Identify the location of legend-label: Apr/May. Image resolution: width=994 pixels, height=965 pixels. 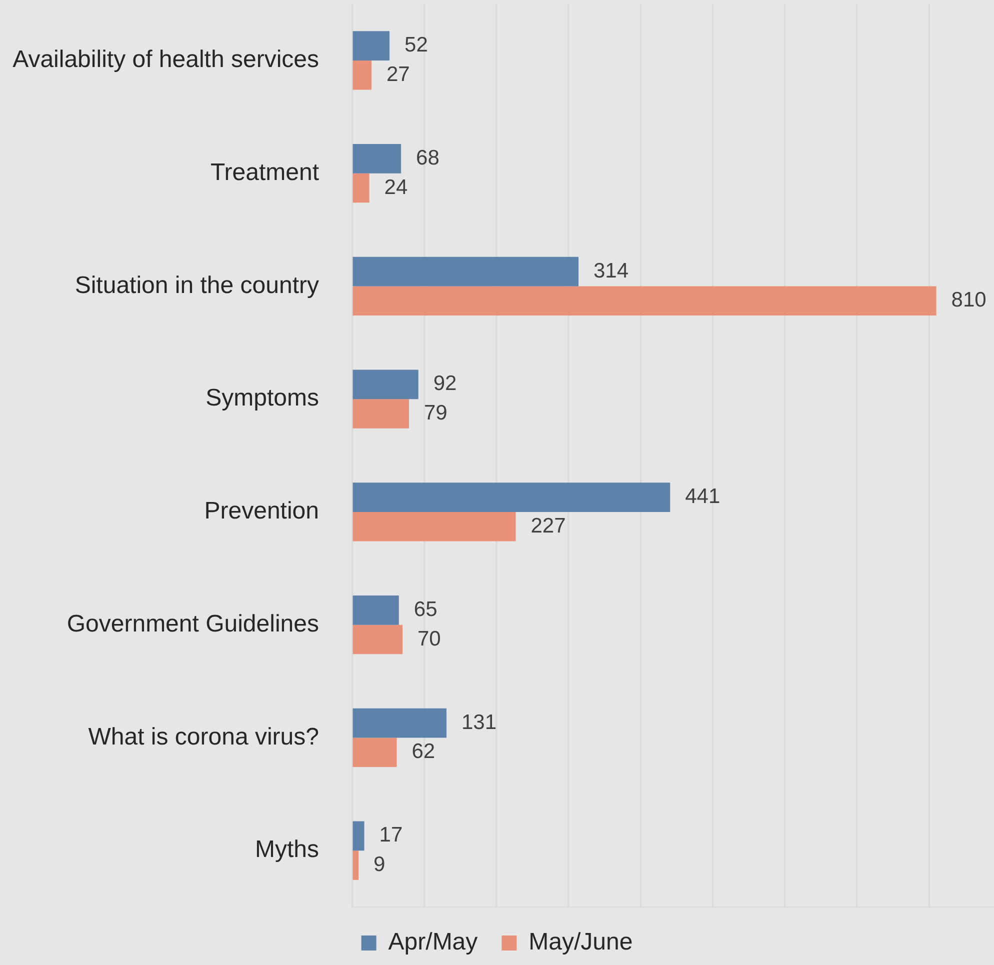
(433, 942).